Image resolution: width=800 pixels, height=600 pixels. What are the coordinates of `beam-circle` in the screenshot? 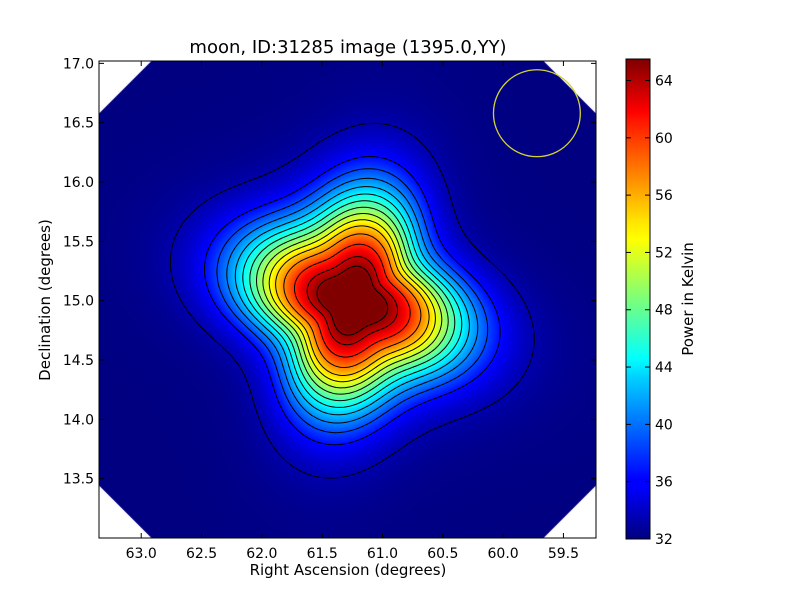 It's located at (536, 113).